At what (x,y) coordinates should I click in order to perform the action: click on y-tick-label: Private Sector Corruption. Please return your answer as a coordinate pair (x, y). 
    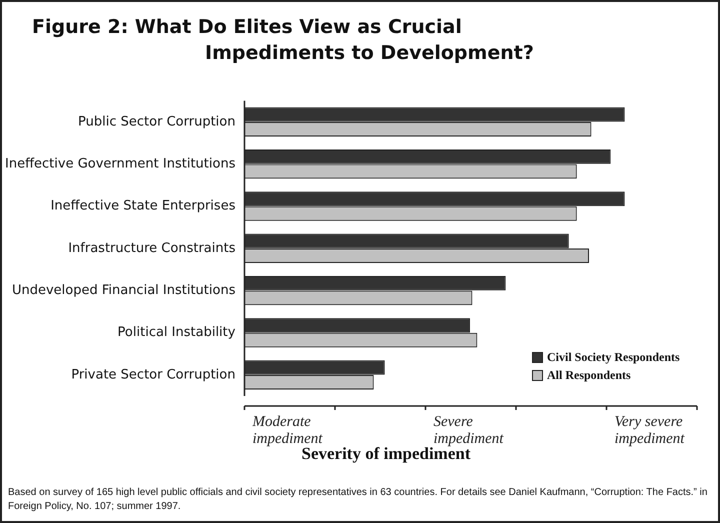
    Looking at the image, I should click on (153, 374).